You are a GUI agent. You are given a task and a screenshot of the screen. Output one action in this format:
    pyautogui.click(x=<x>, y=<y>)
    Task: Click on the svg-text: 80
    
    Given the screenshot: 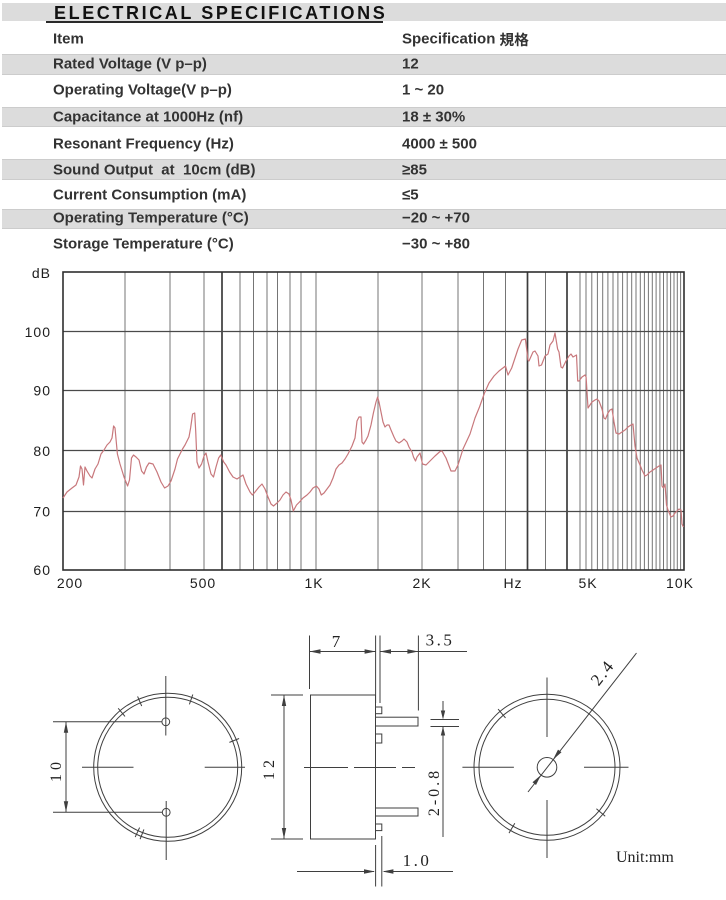 What is the action you would take?
    pyautogui.click(x=42, y=451)
    